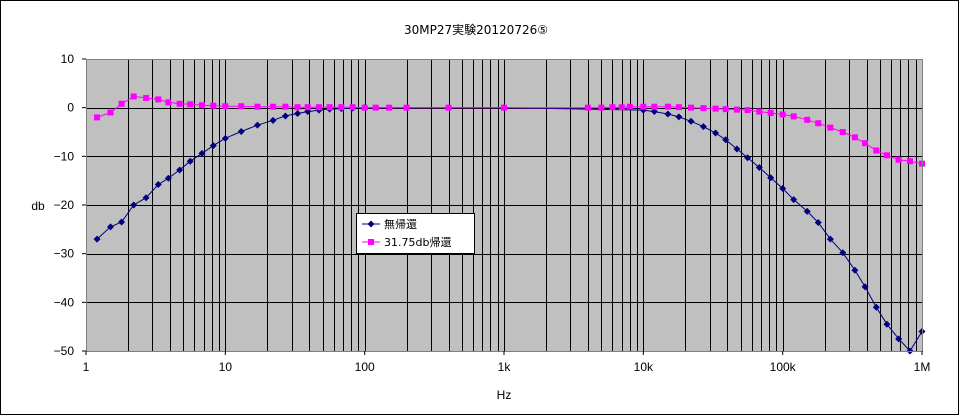 This screenshot has width=959, height=415. I want to click on x-tick-label: 1, so click(86, 367).